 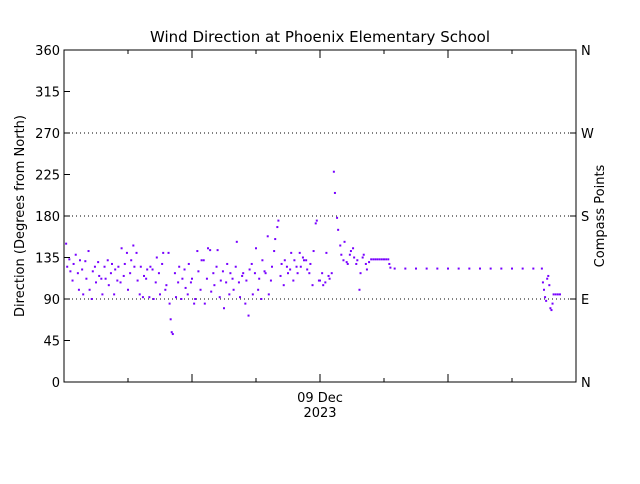 What do you see at coordinates (586, 383) in the screenshot?
I see `compass-label-0: N` at bounding box center [586, 383].